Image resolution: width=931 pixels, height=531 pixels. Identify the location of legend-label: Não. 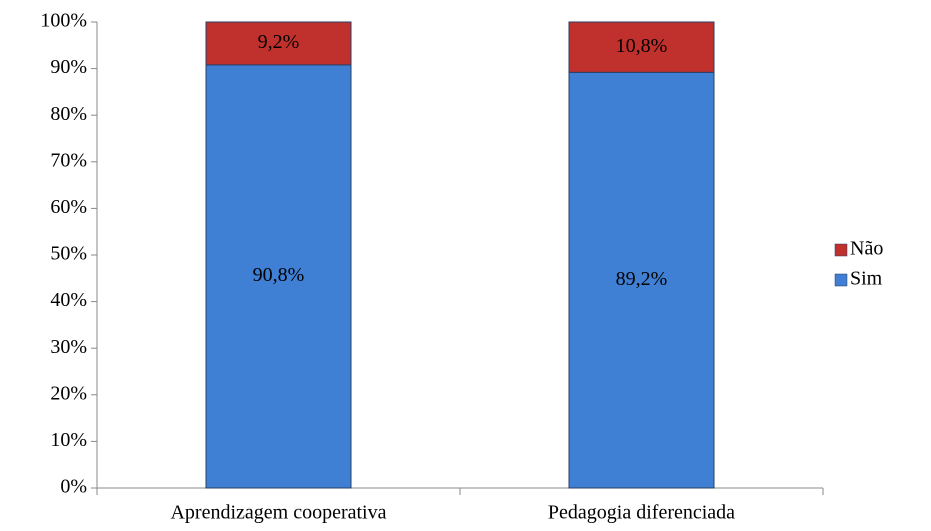
(866, 249).